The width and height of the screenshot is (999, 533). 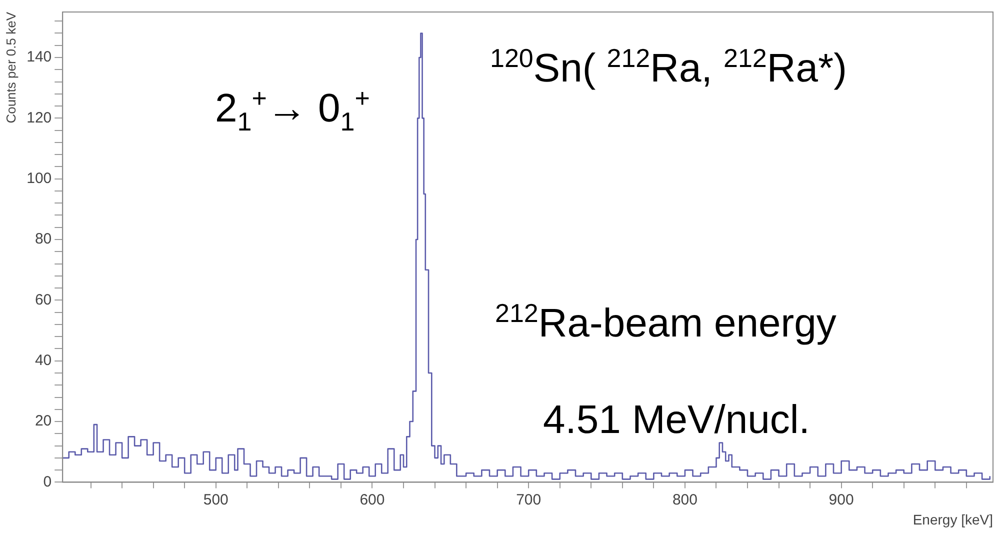 What do you see at coordinates (10, 68) in the screenshot?
I see `y-axis-title: Counts per 0.5 keV` at bounding box center [10, 68].